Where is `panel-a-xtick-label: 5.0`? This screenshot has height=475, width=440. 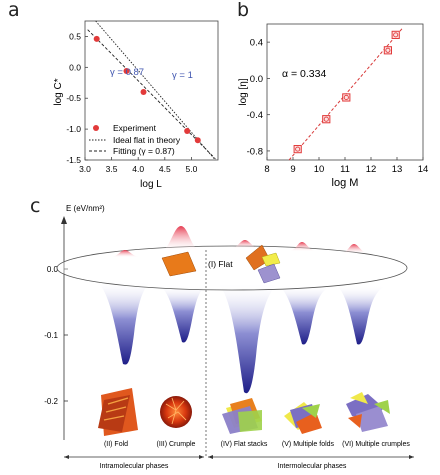 panel-a-xtick-label: 5.0 is located at coordinates (191, 169).